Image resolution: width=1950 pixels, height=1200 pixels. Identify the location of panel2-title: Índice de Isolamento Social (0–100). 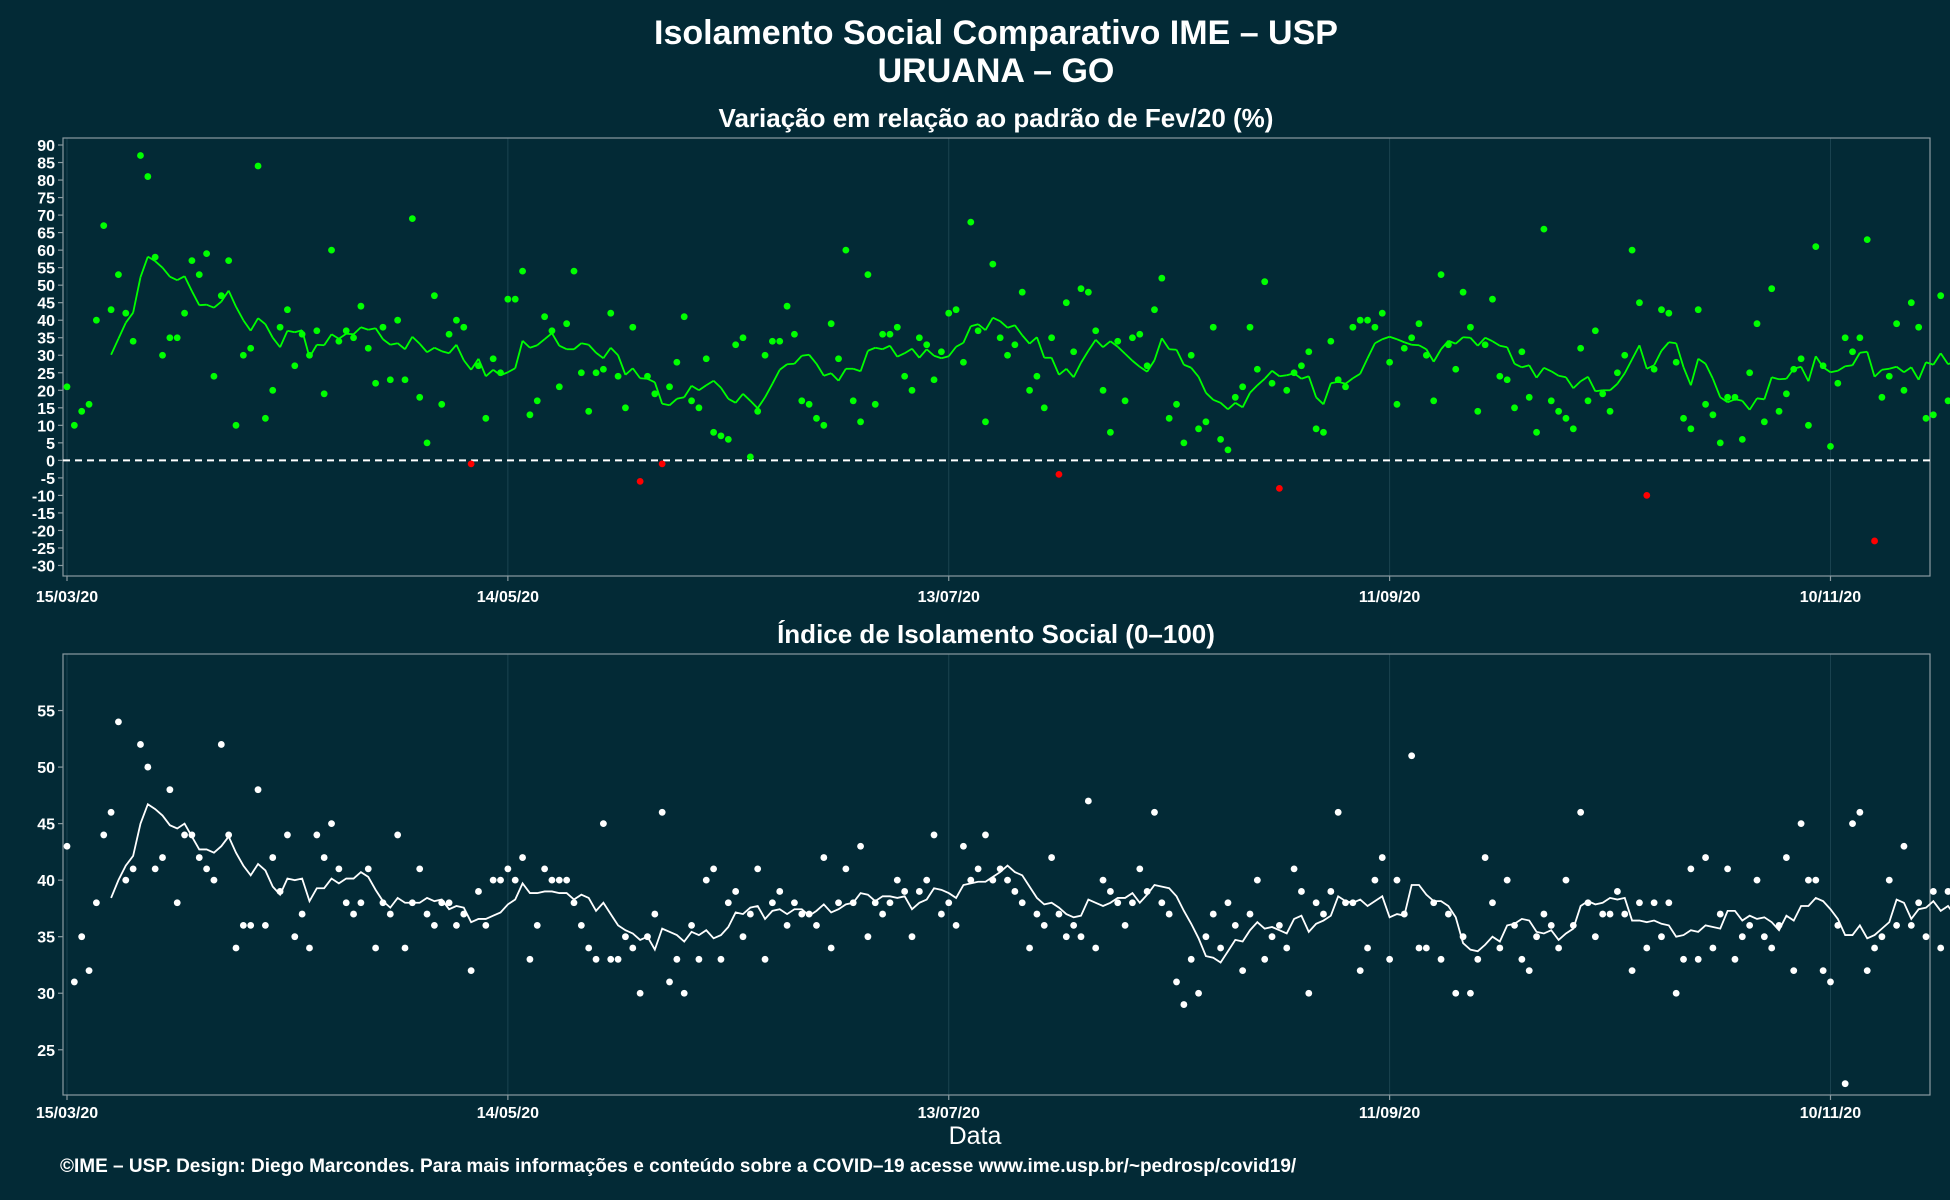
(996, 634).